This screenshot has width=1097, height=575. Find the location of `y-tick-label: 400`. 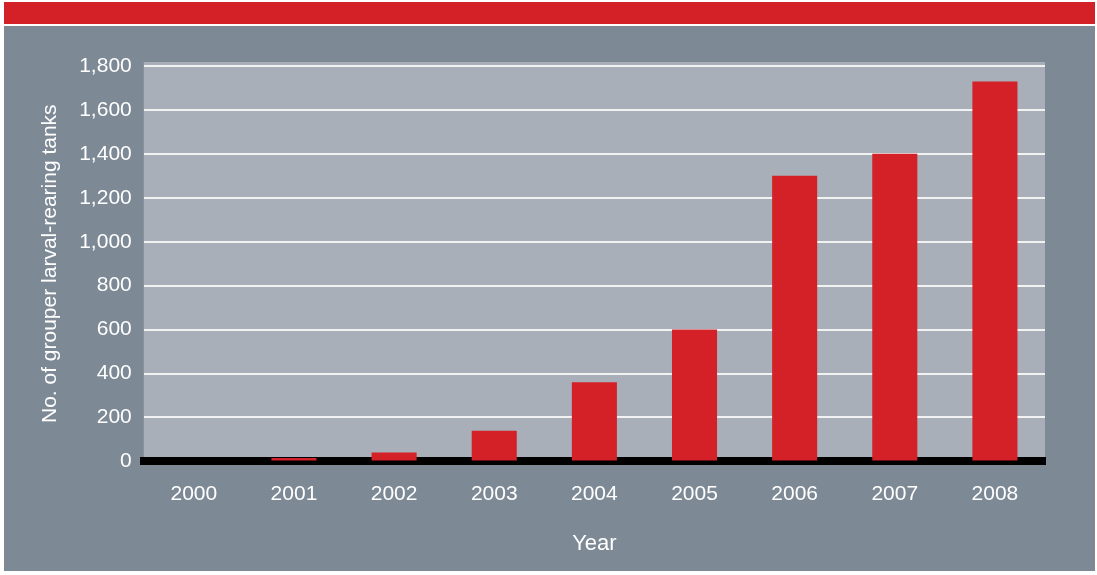

y-tick-label: 400 is located at coordinates (114, 372).